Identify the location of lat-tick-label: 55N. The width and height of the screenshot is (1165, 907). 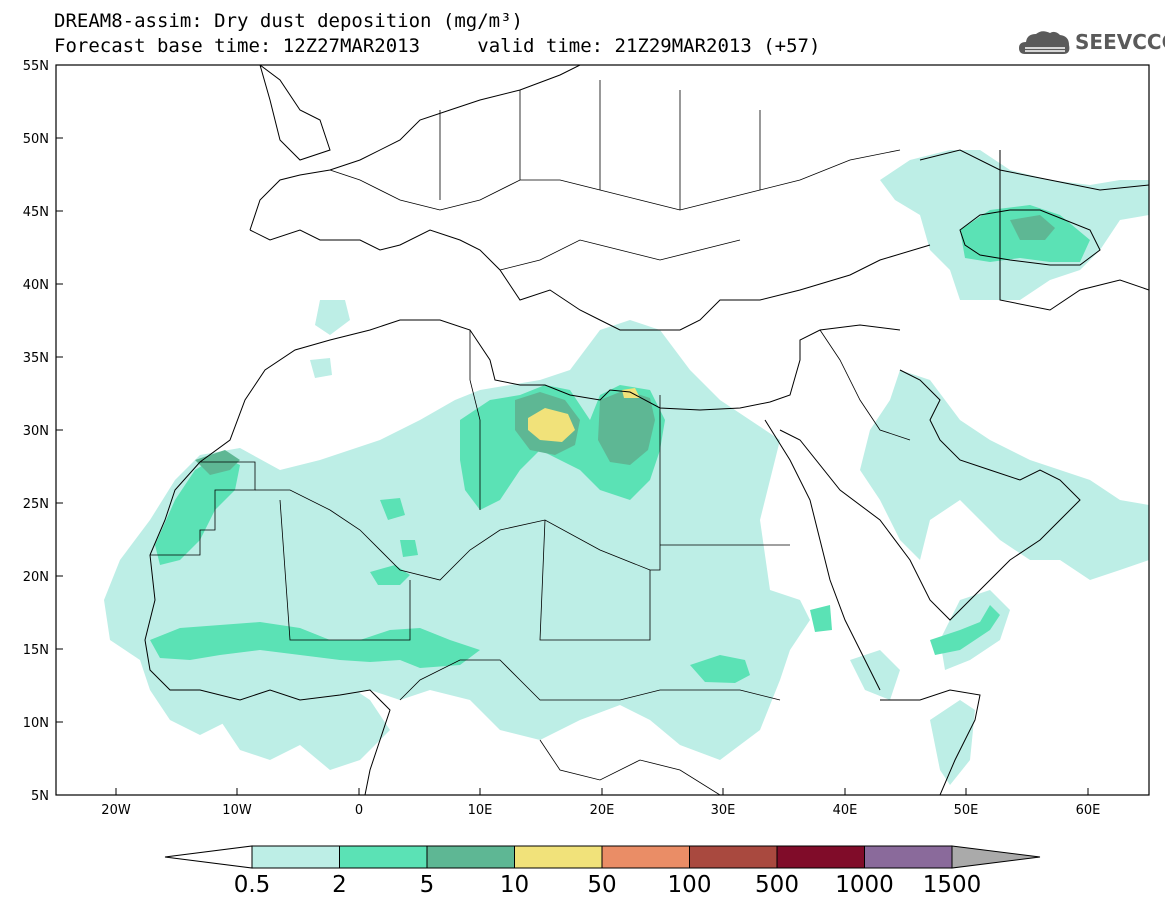
(36, 66).